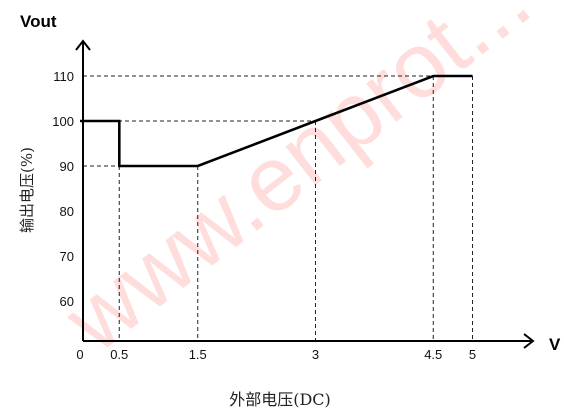 This screenshot has height=411, width=564. Describe the element at coordinates (63, 121) in the screenshot. I see `y-tick-label: 100` at that location.